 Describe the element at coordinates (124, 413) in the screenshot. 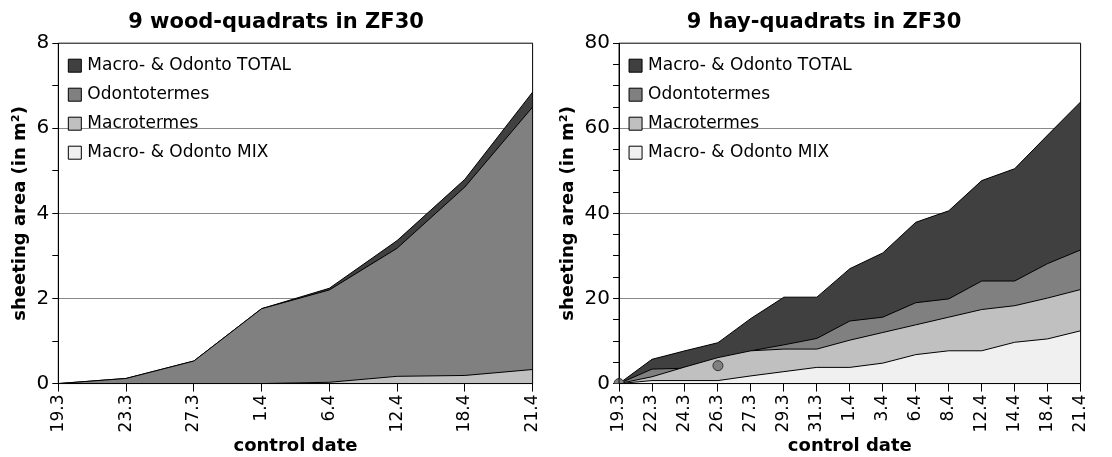

I see `x-tick-label: 23.3` at that location.